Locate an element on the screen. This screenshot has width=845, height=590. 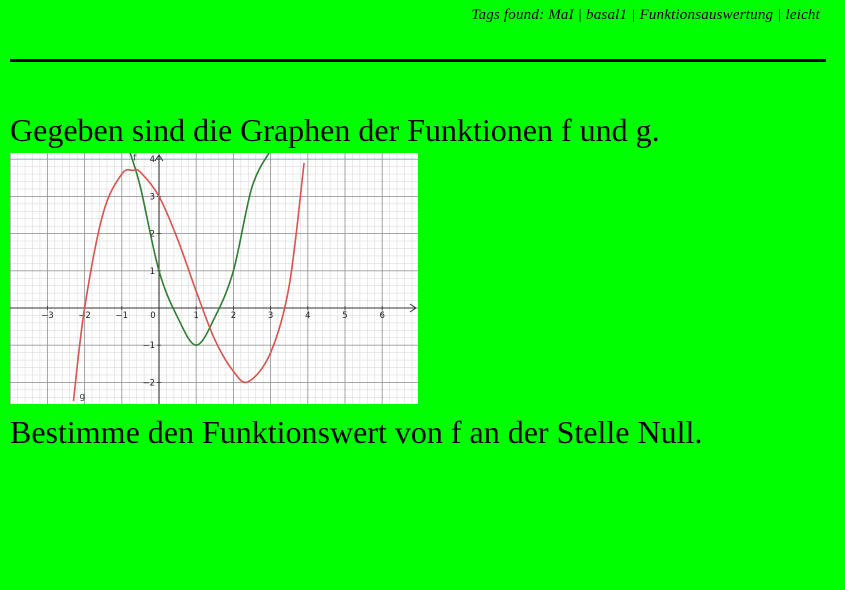
curve-g is located at coordinates (188, 282).